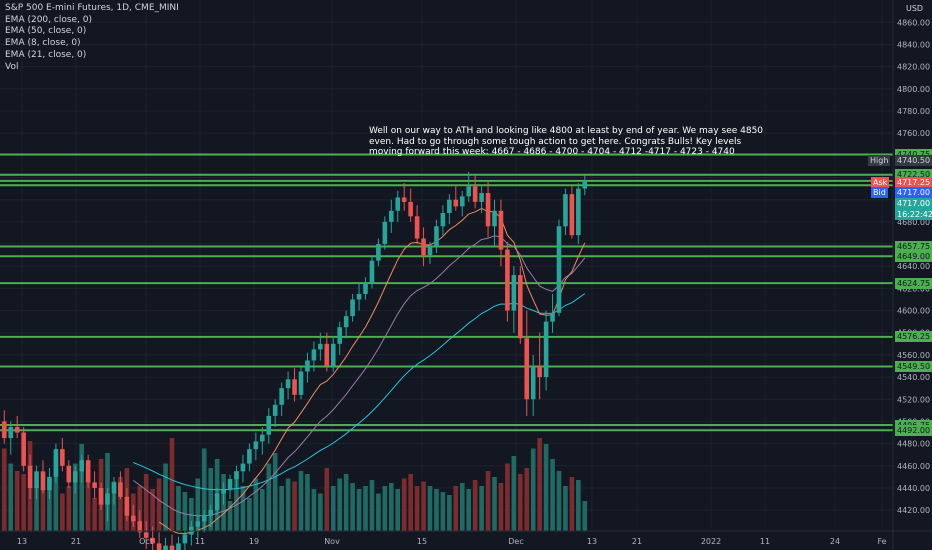  What do you see at coordinates (913, 466) in the screenshot?
I see `price-tick-label: 4460.00` at bounding box center [913, 466].